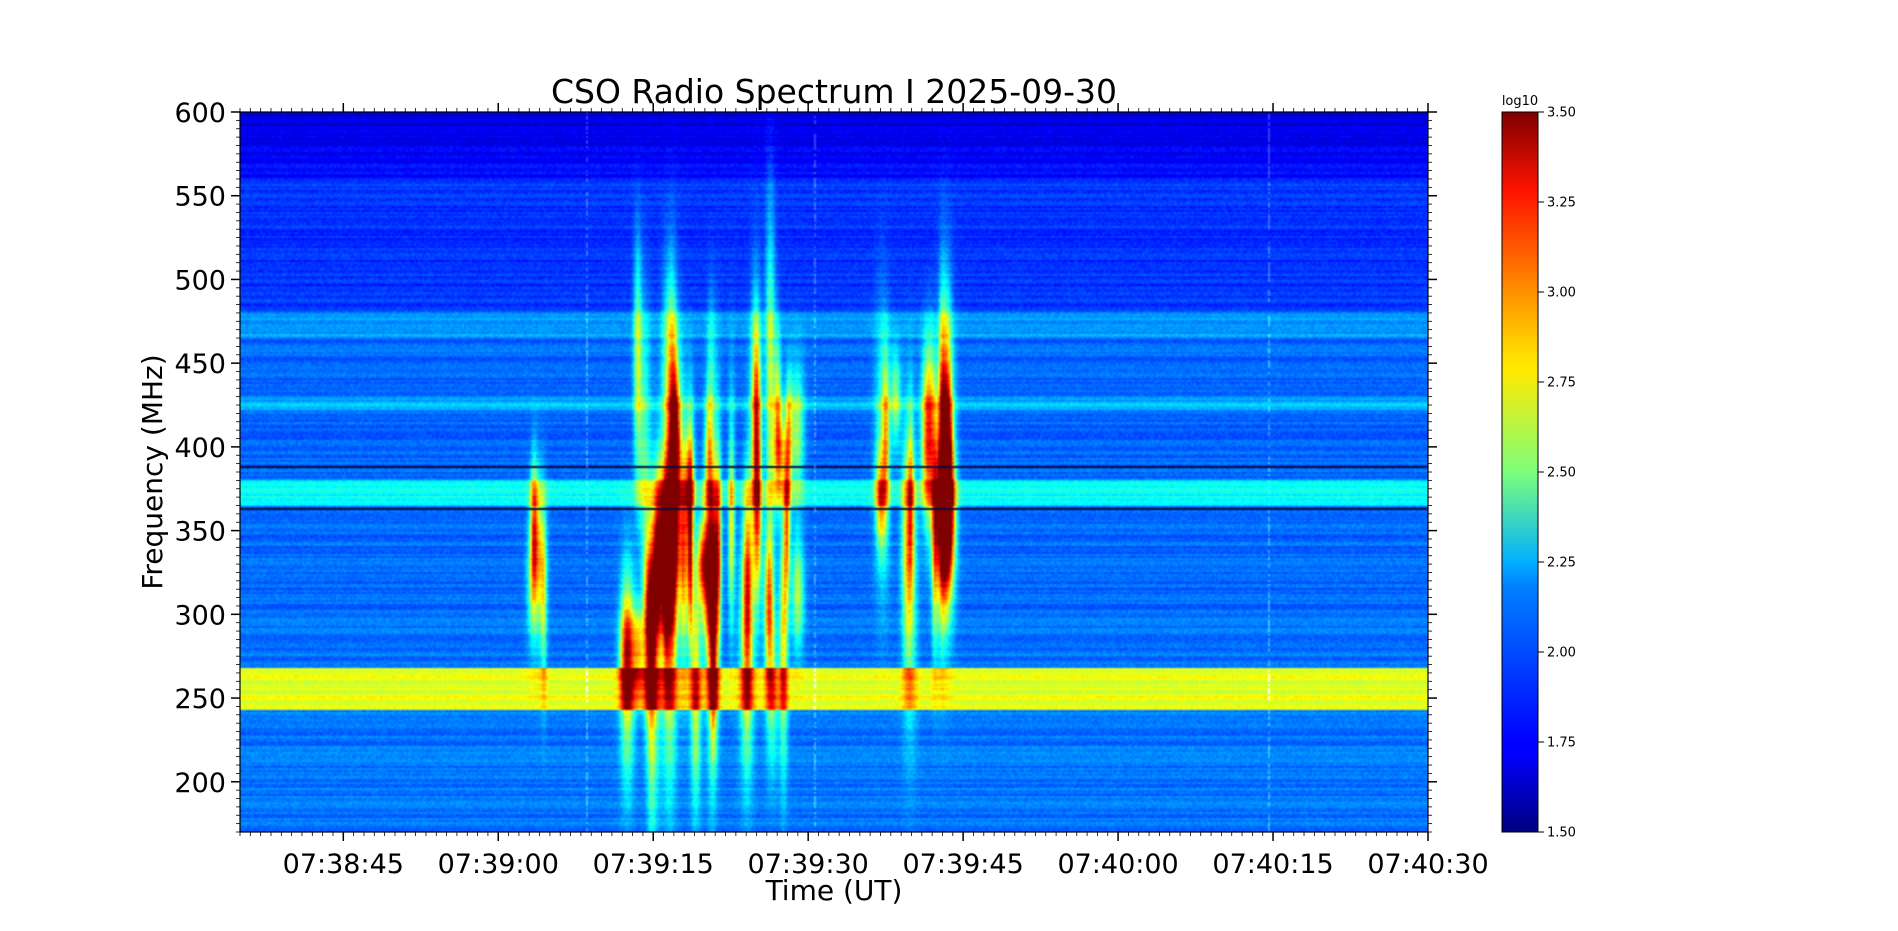 The width and height of the screenshot is (1898, 931). I want to click on x-tick-label: 07:40:30, so click(1427, 864).